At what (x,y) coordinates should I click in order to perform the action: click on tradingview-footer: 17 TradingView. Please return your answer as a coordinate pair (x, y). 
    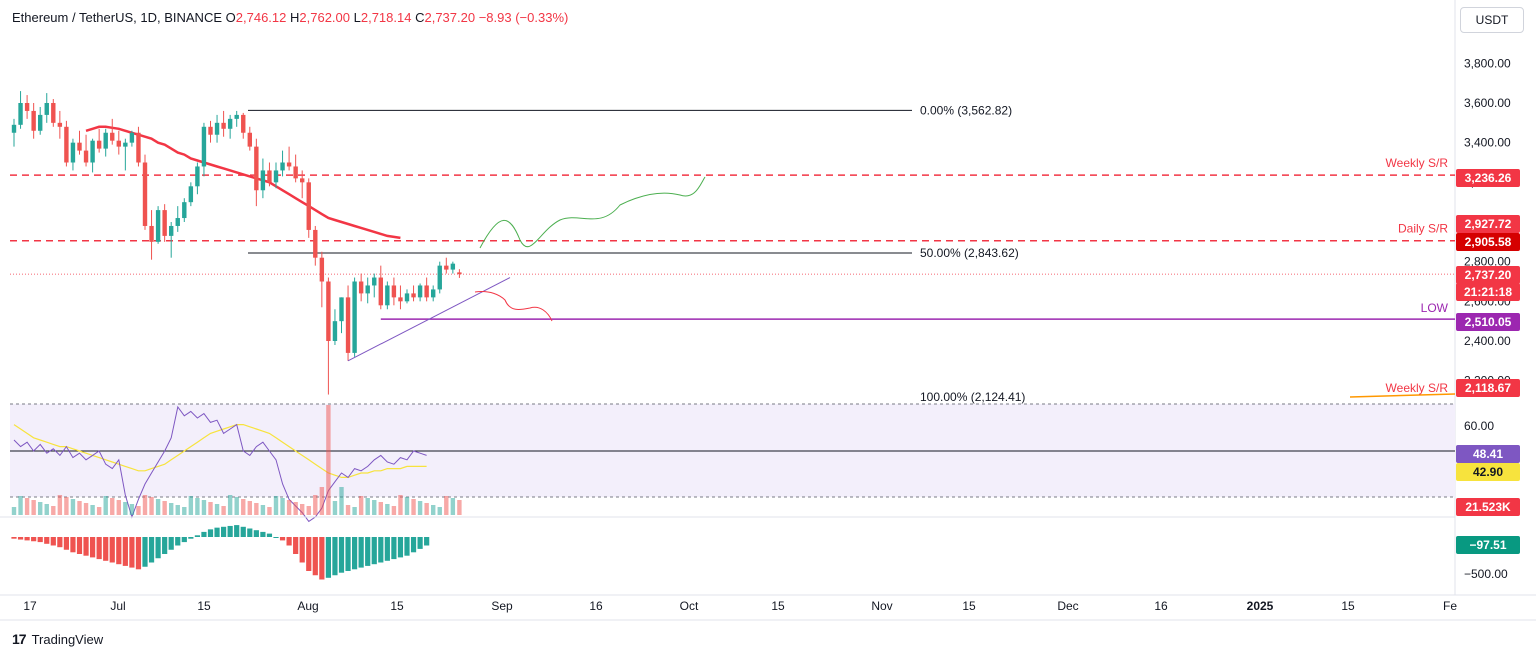
    Looking at the image, I should click on (57, 639).